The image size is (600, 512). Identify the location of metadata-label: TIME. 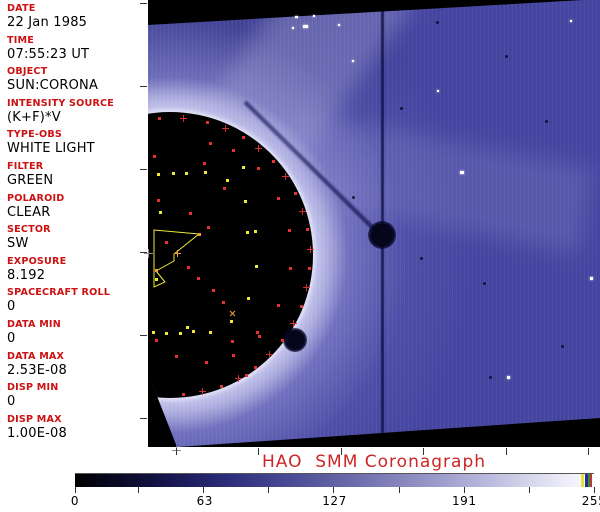
(20, 40).